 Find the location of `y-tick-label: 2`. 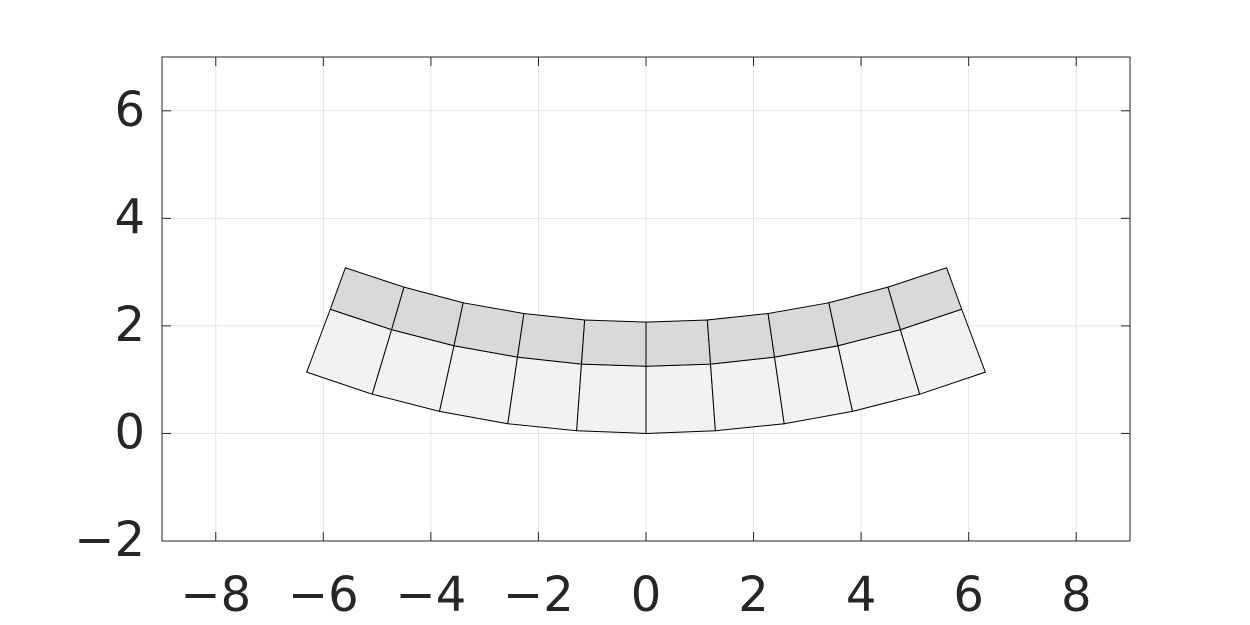

y-tick-label: 2 is located at coordinates (129, 325).